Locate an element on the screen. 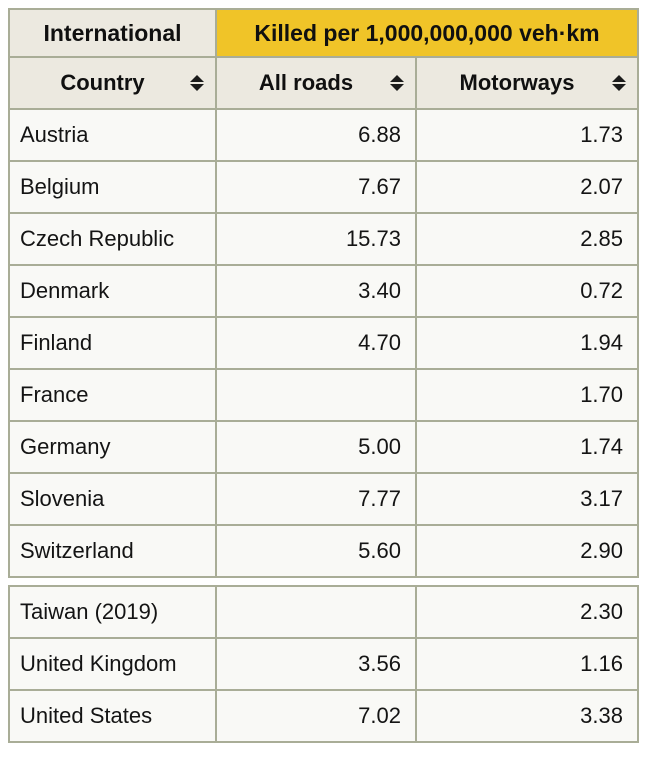 The image size is (645, 777). all-roads-cell: 4.70 is located at coordinates (316, 343).